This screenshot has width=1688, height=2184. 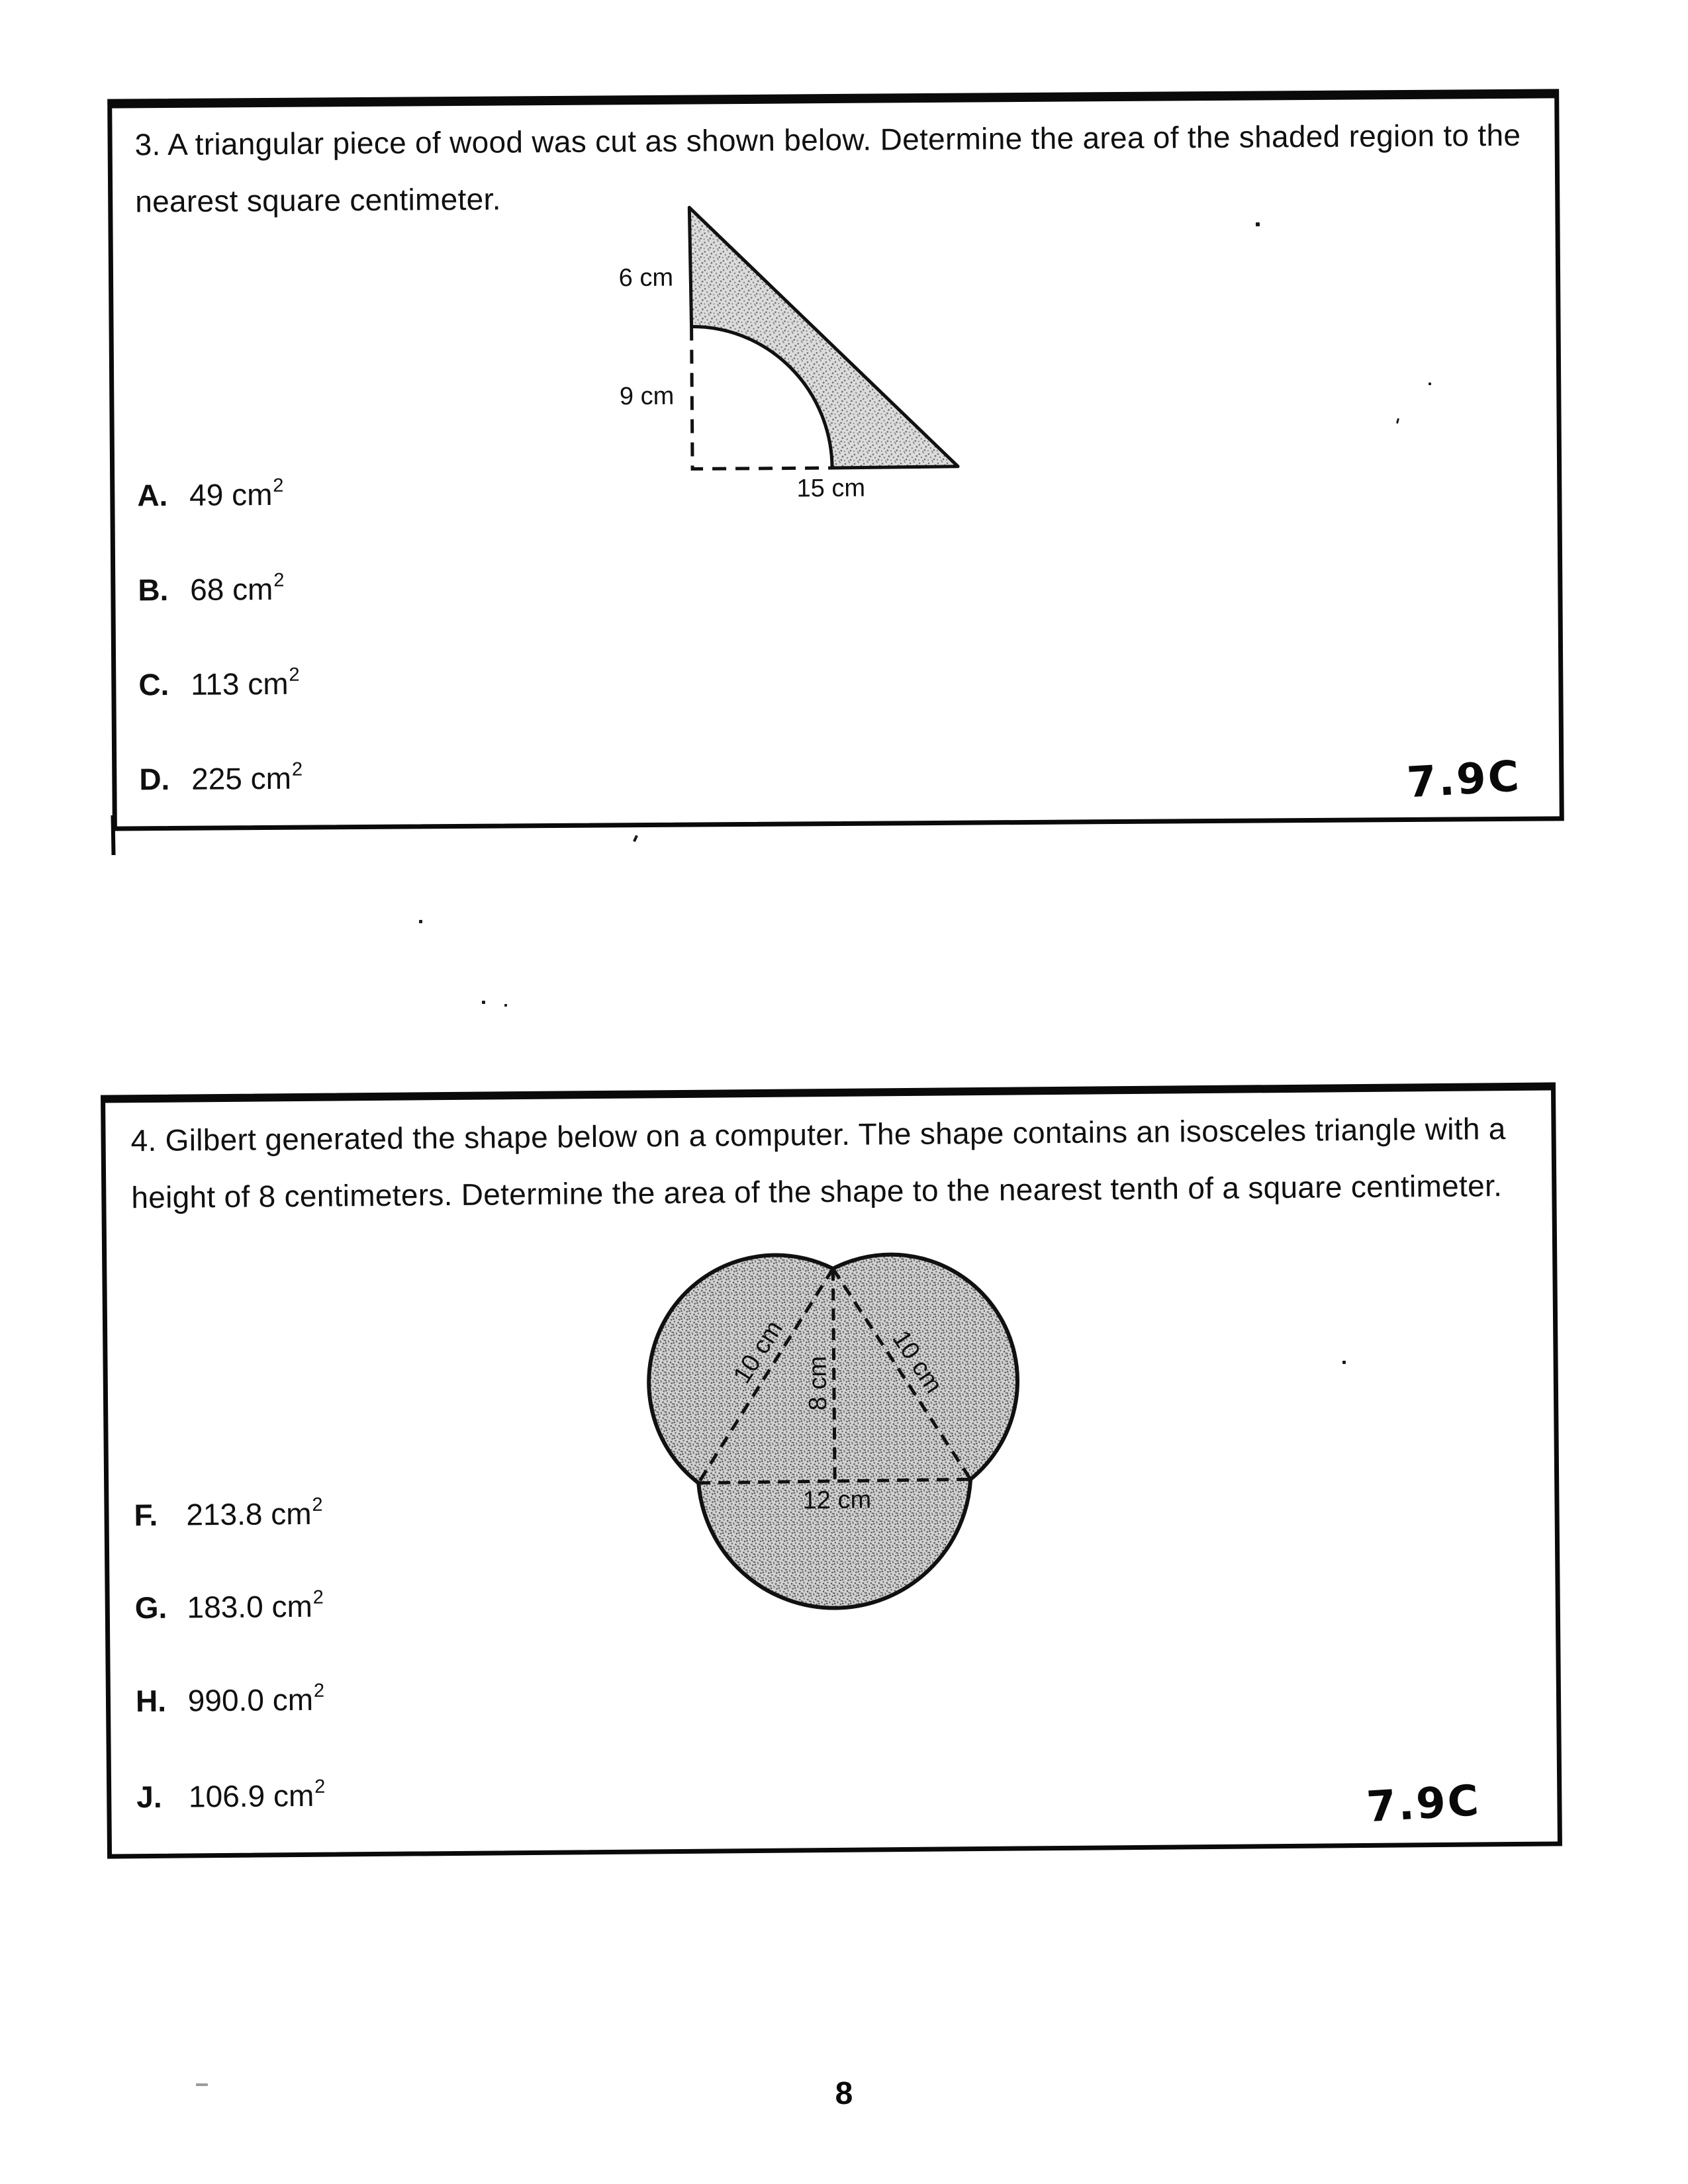 I want to click on option-G-letter: G., so click(x=150, y=1607).